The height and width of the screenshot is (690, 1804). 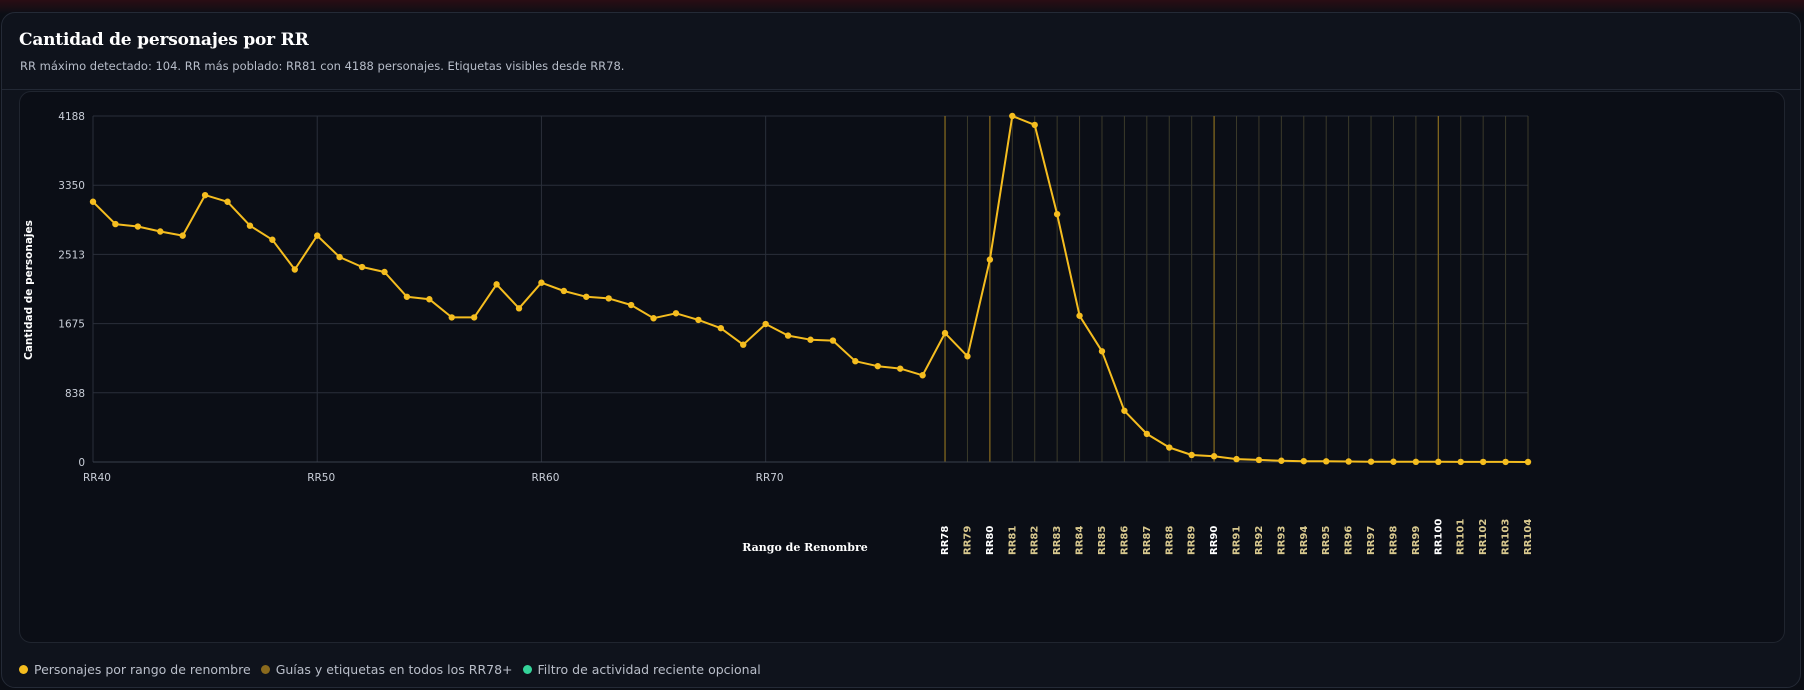 What do you see at coordinates (1237, 540) in the screenshot?
I see `x-tick-label-rotated: RR91` at bounding box center [1237, 540].